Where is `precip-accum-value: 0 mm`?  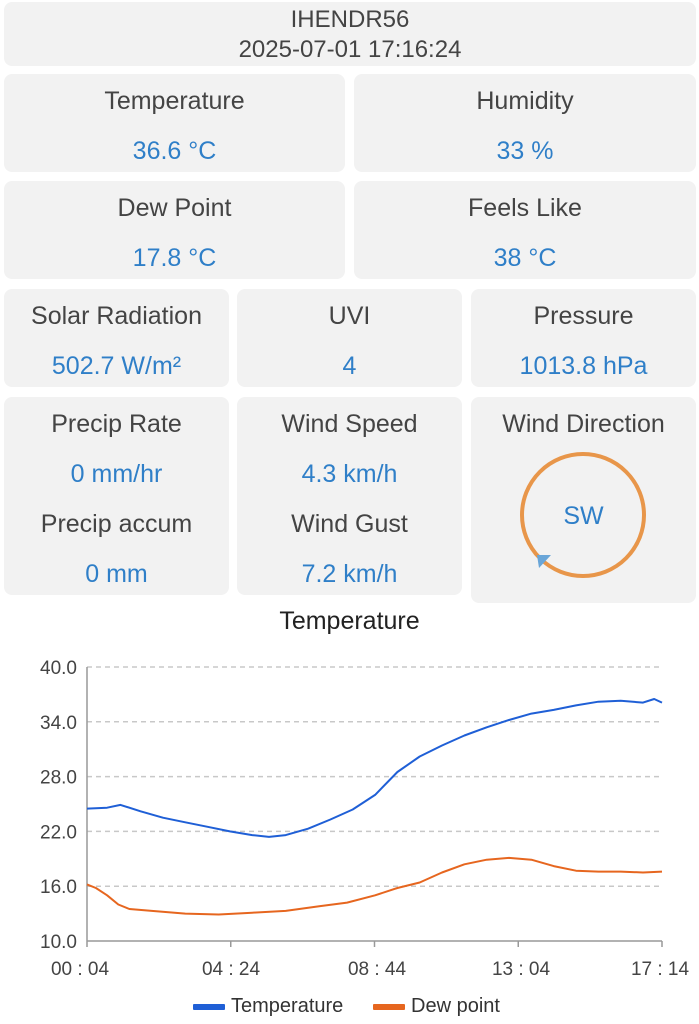 precip-accum-value: 0 mm is located at coordinates (116, 574).